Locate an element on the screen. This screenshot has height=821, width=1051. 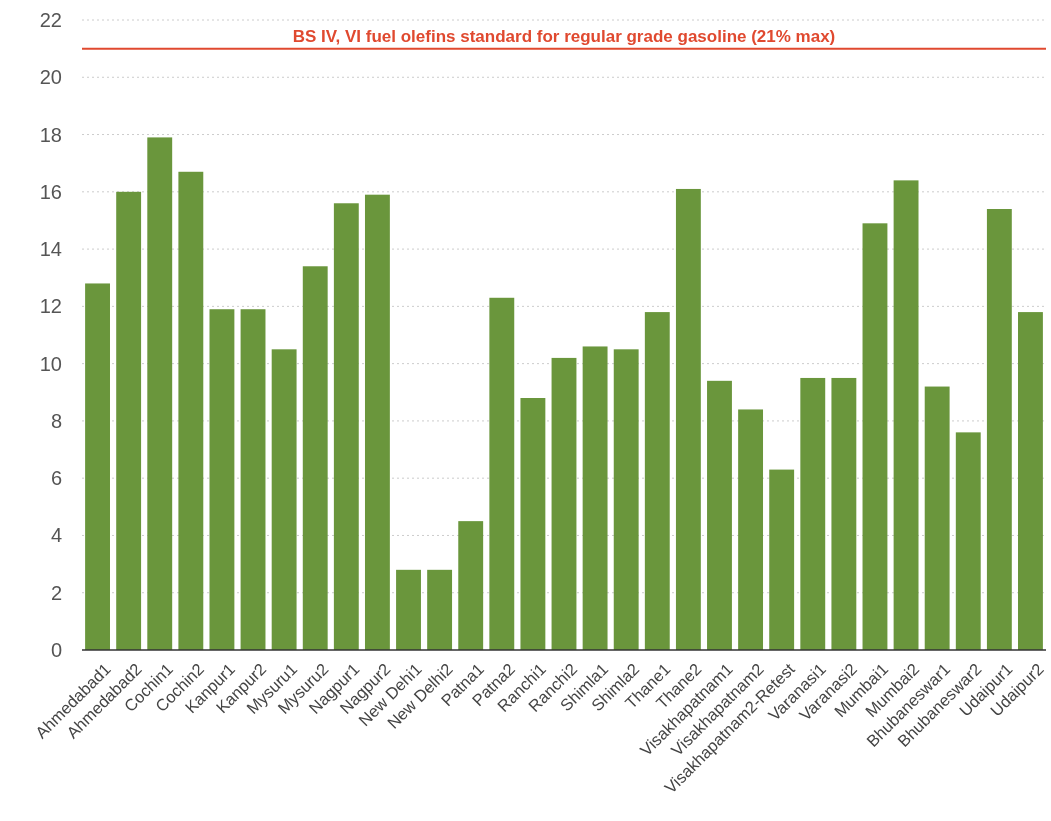
ref-line-label: BS IV, VI fuel olefins standard for regular grade gasoline (21% max) is located at coordinates (564, 36).